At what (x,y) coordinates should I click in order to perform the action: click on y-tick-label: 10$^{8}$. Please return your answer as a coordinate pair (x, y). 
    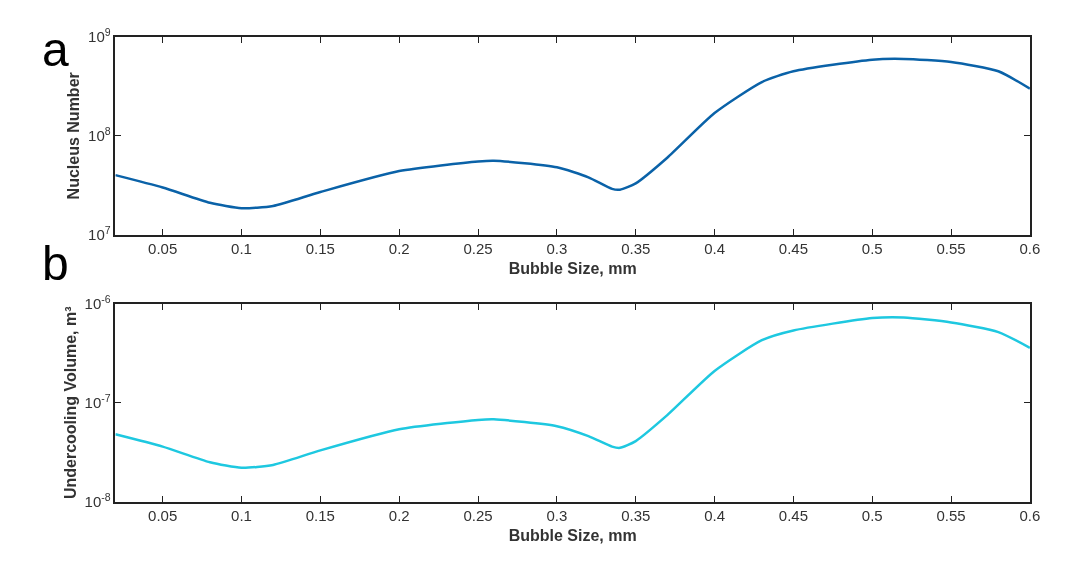
    Looking at the image, I should click on (99, 134).